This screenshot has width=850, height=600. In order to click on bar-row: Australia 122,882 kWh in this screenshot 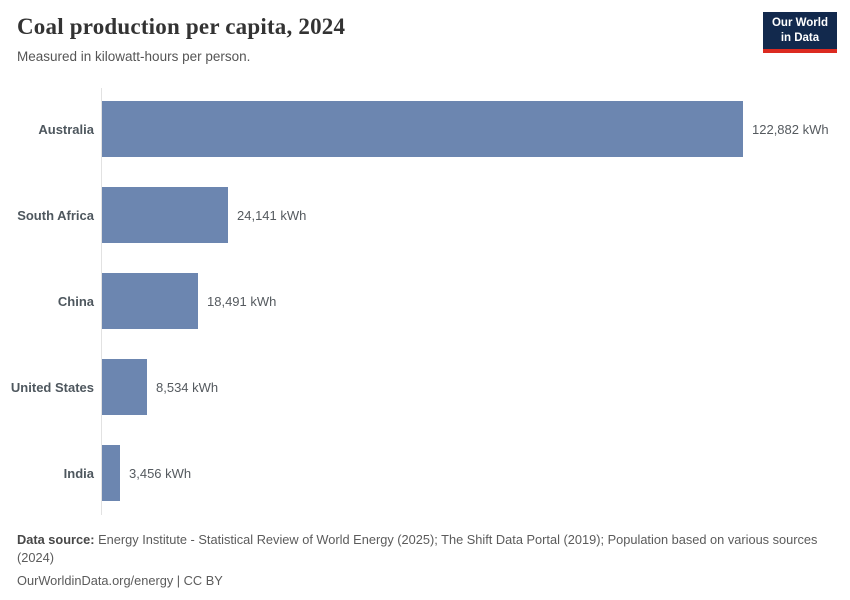, I will do `click(425, 129)`.